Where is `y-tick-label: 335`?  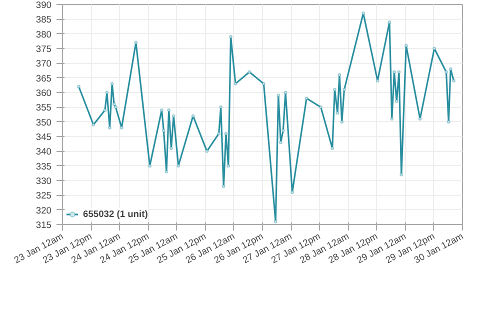
y-tick-label: 335 is located at coordinates (44, 166).